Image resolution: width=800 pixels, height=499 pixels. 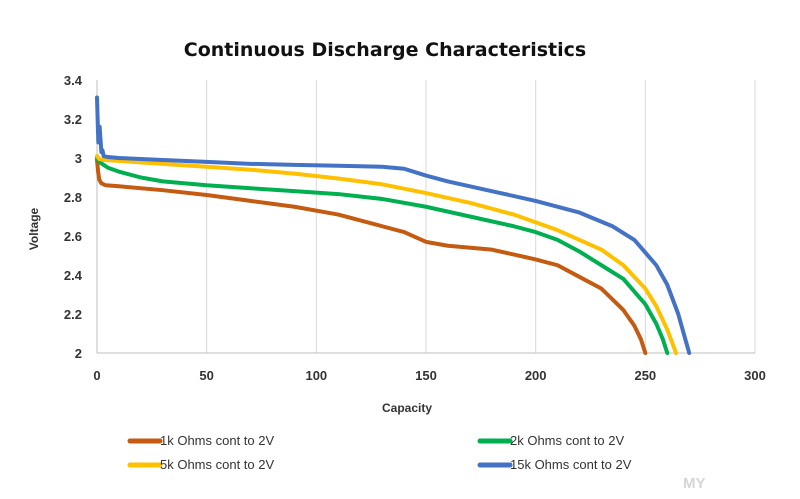 What do you see at coordinates (73, 236) in the screenshot?
I see `y-tick-label: 2.6` at bounding box center [73, 236].